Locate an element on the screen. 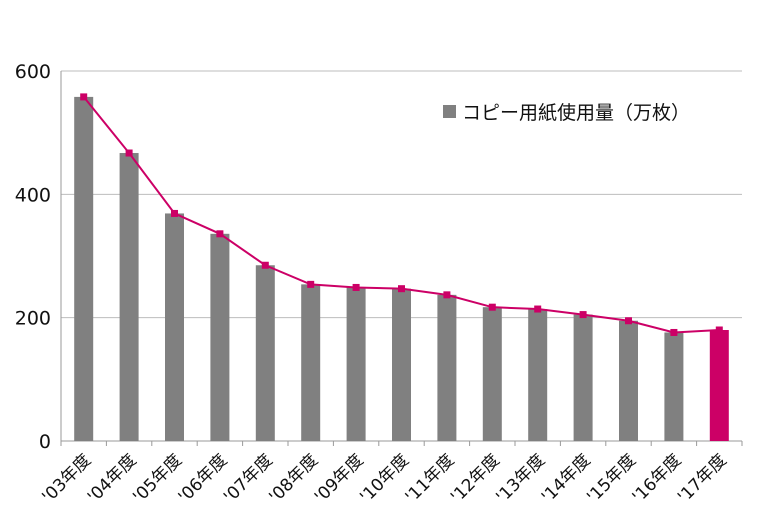 The image size is (770, 529). x-tick-label: '08年度 is located at coordinates (293, 478).